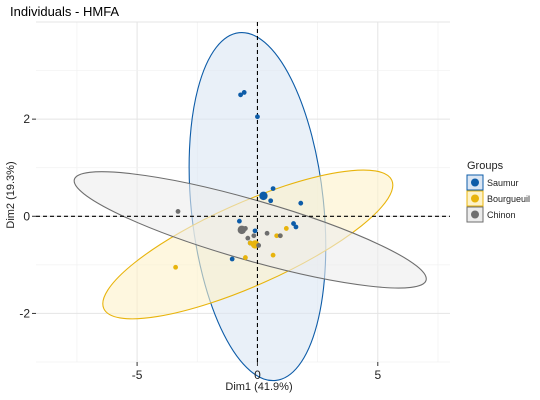 The width and height of the screenshot is (540, 400). I want to click on x-tick-label: 0, so click(257, 375).